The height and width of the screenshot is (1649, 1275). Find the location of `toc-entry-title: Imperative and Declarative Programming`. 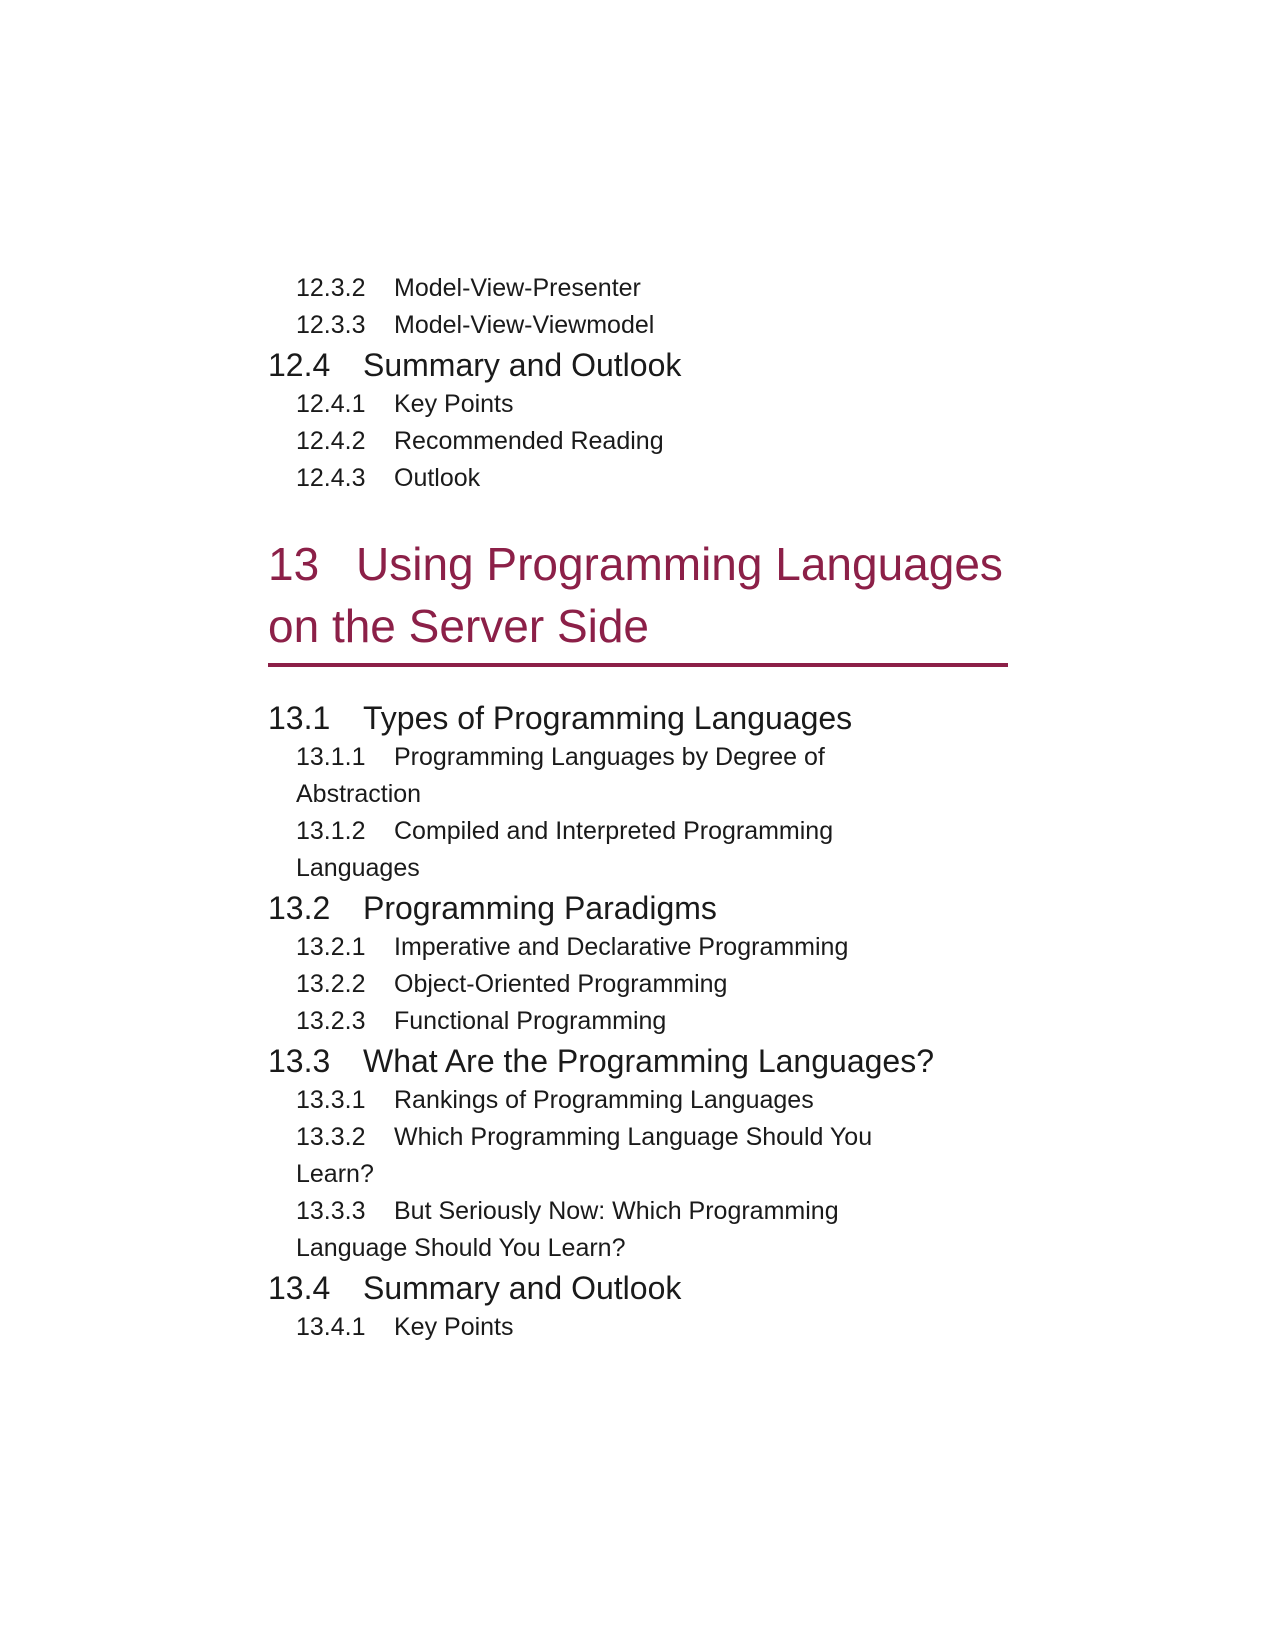

toc-entry-title: Imperative and Declarative Programming is located at coordinates (621, 947).